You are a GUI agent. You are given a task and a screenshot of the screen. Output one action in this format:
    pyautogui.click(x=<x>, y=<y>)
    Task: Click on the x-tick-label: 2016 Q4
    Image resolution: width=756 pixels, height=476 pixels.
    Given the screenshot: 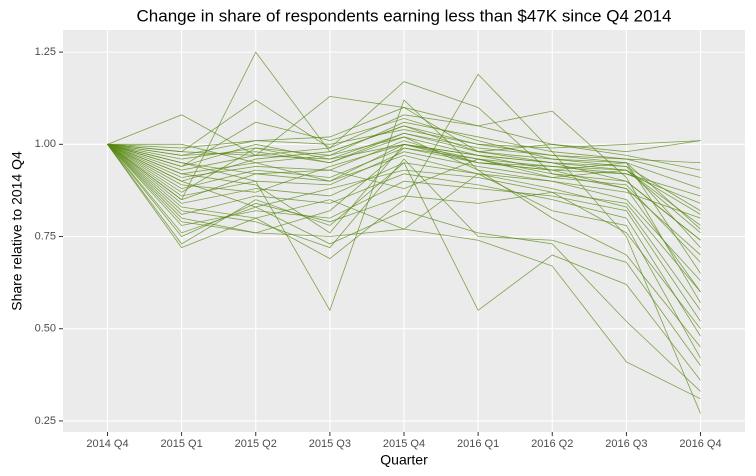 What is the action you would take?
    pyautogui.click(x=700, y=444)
    